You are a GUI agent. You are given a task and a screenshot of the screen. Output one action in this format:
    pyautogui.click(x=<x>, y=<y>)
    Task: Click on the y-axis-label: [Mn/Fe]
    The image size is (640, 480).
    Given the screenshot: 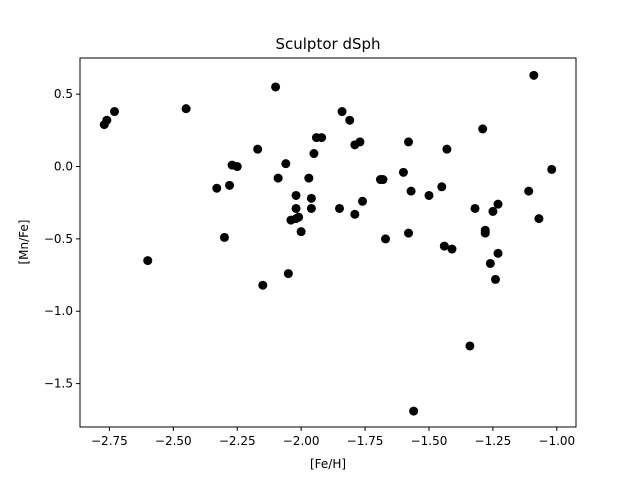 What is the action you would take?
    pyautogui.click(x=24, y=242)
    